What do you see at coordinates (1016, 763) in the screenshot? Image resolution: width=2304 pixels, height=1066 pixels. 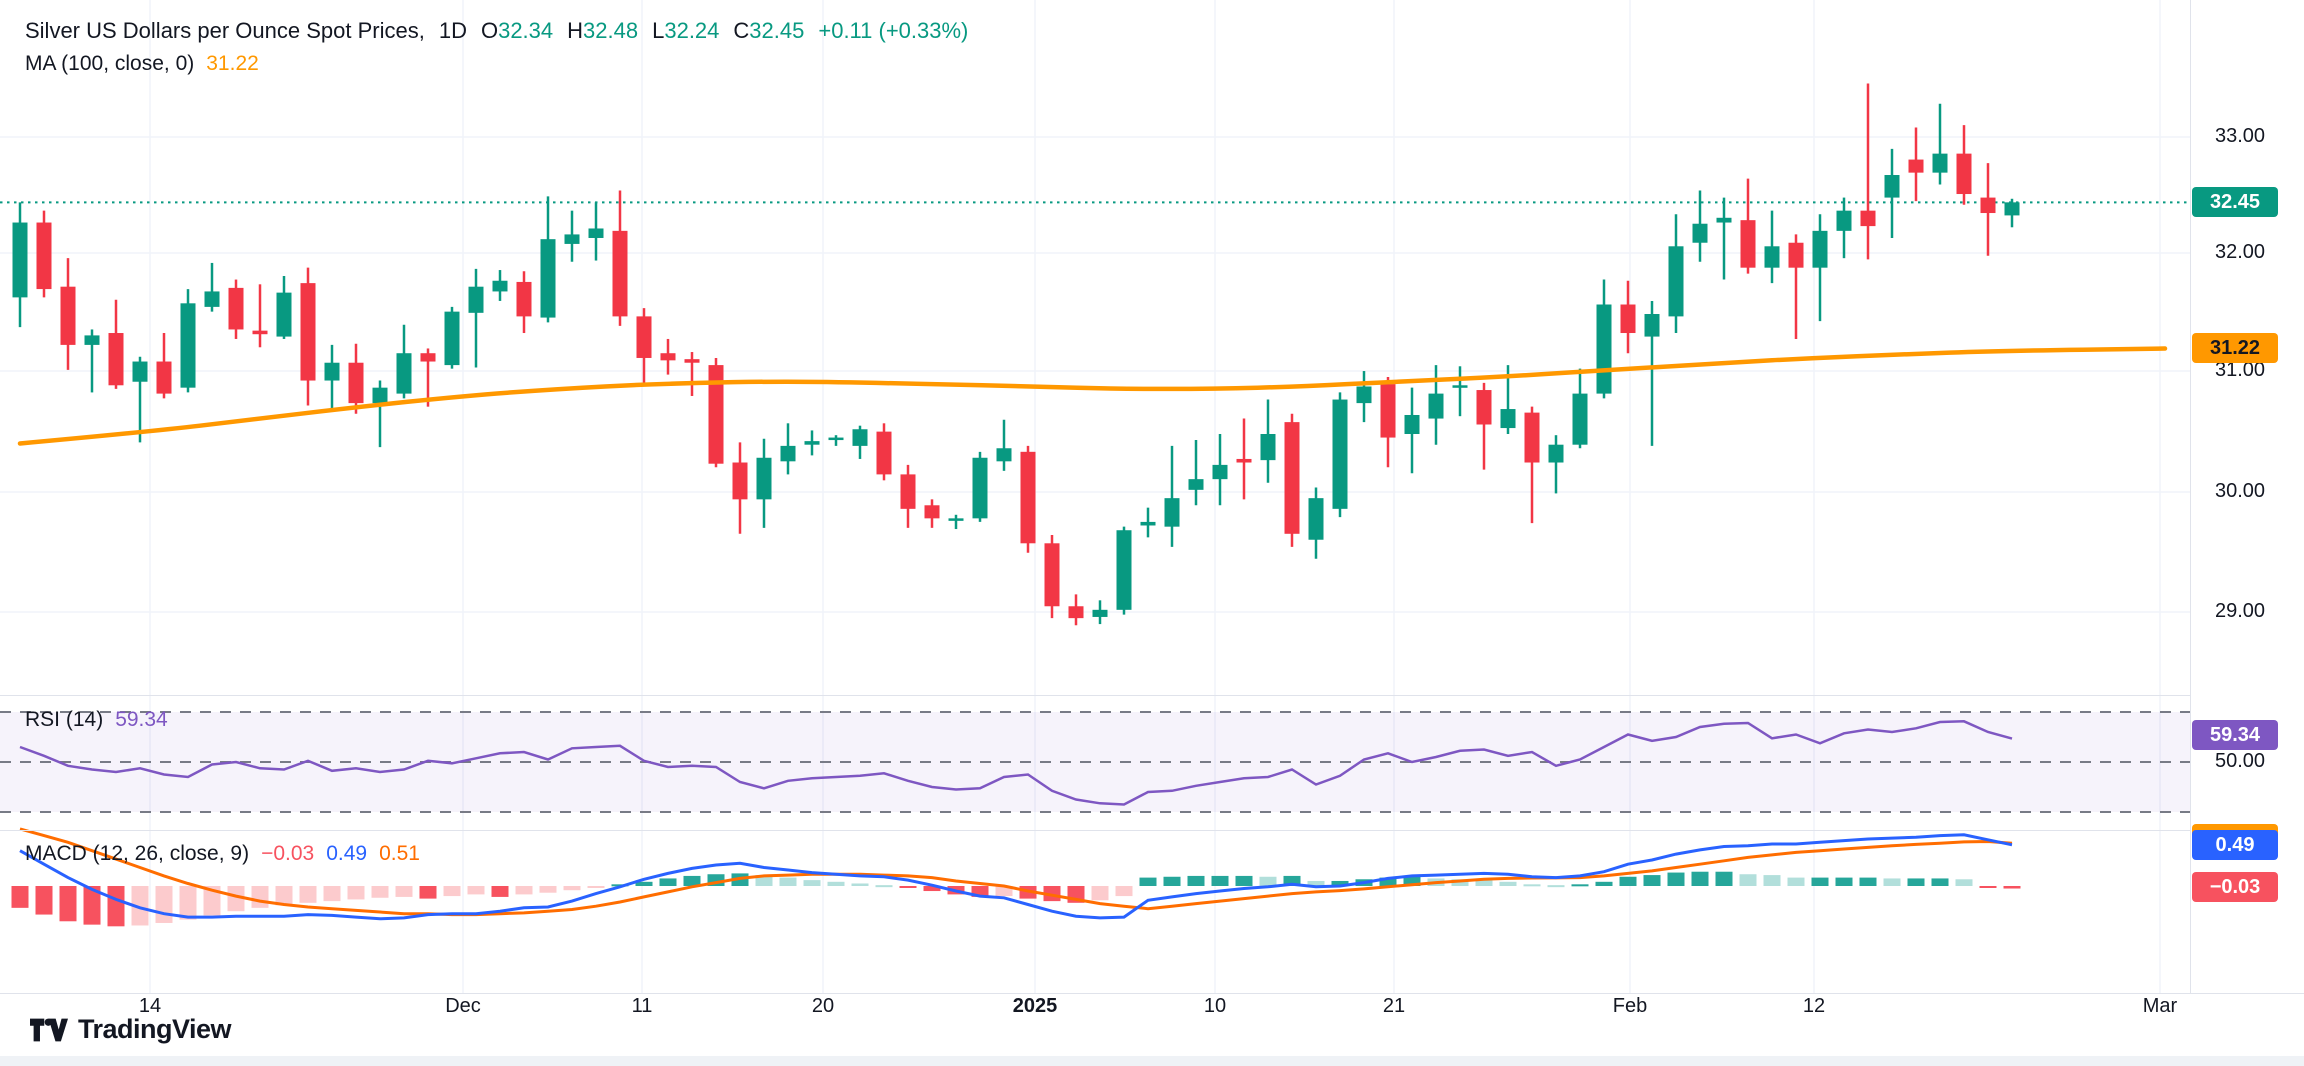 I see `rsi-line` at bounding box center [1016, 763].